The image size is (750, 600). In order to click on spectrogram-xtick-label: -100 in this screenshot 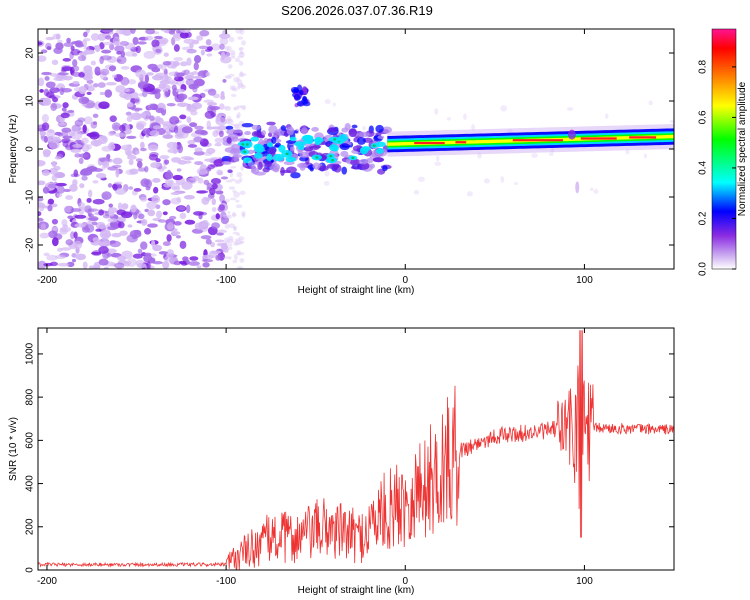, I will do `click(226, 280)`.